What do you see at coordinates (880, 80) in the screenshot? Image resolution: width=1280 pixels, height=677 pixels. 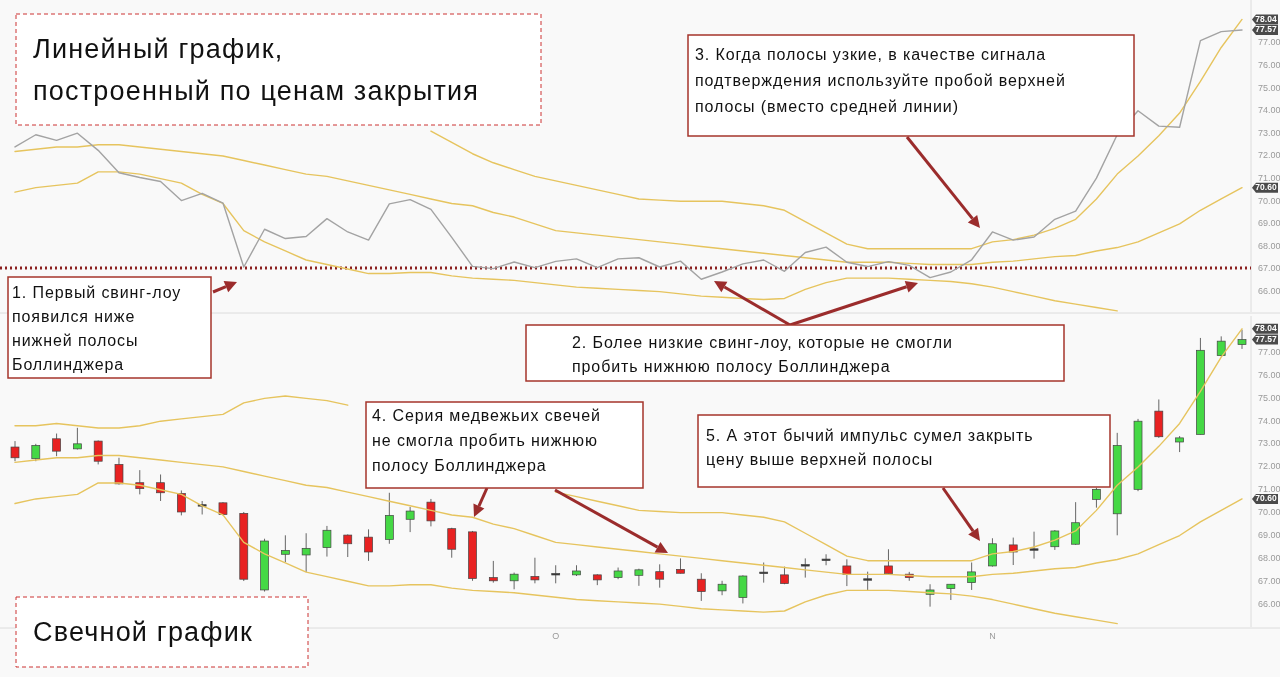 I see `annotation: 3. Когда полосы узкие, в качестве сигнала подтверждения используйте пробой верхней полосы (вместо средней линии)` at bounding box center [880, 80].